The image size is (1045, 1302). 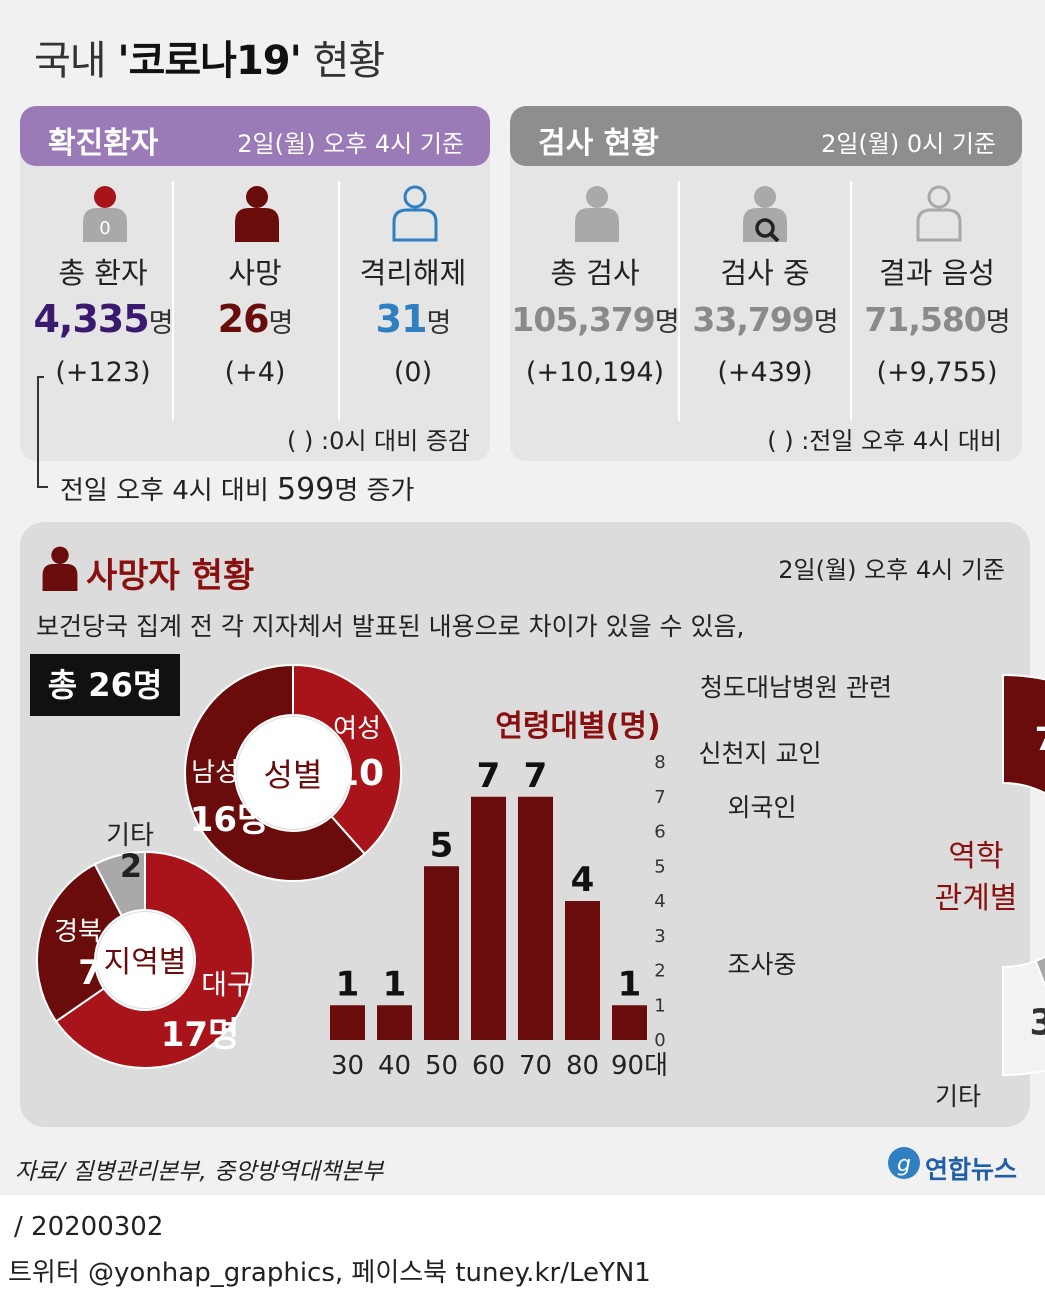 I want to click on total-patients-value: 4,335명, so click(x=103, y=319).